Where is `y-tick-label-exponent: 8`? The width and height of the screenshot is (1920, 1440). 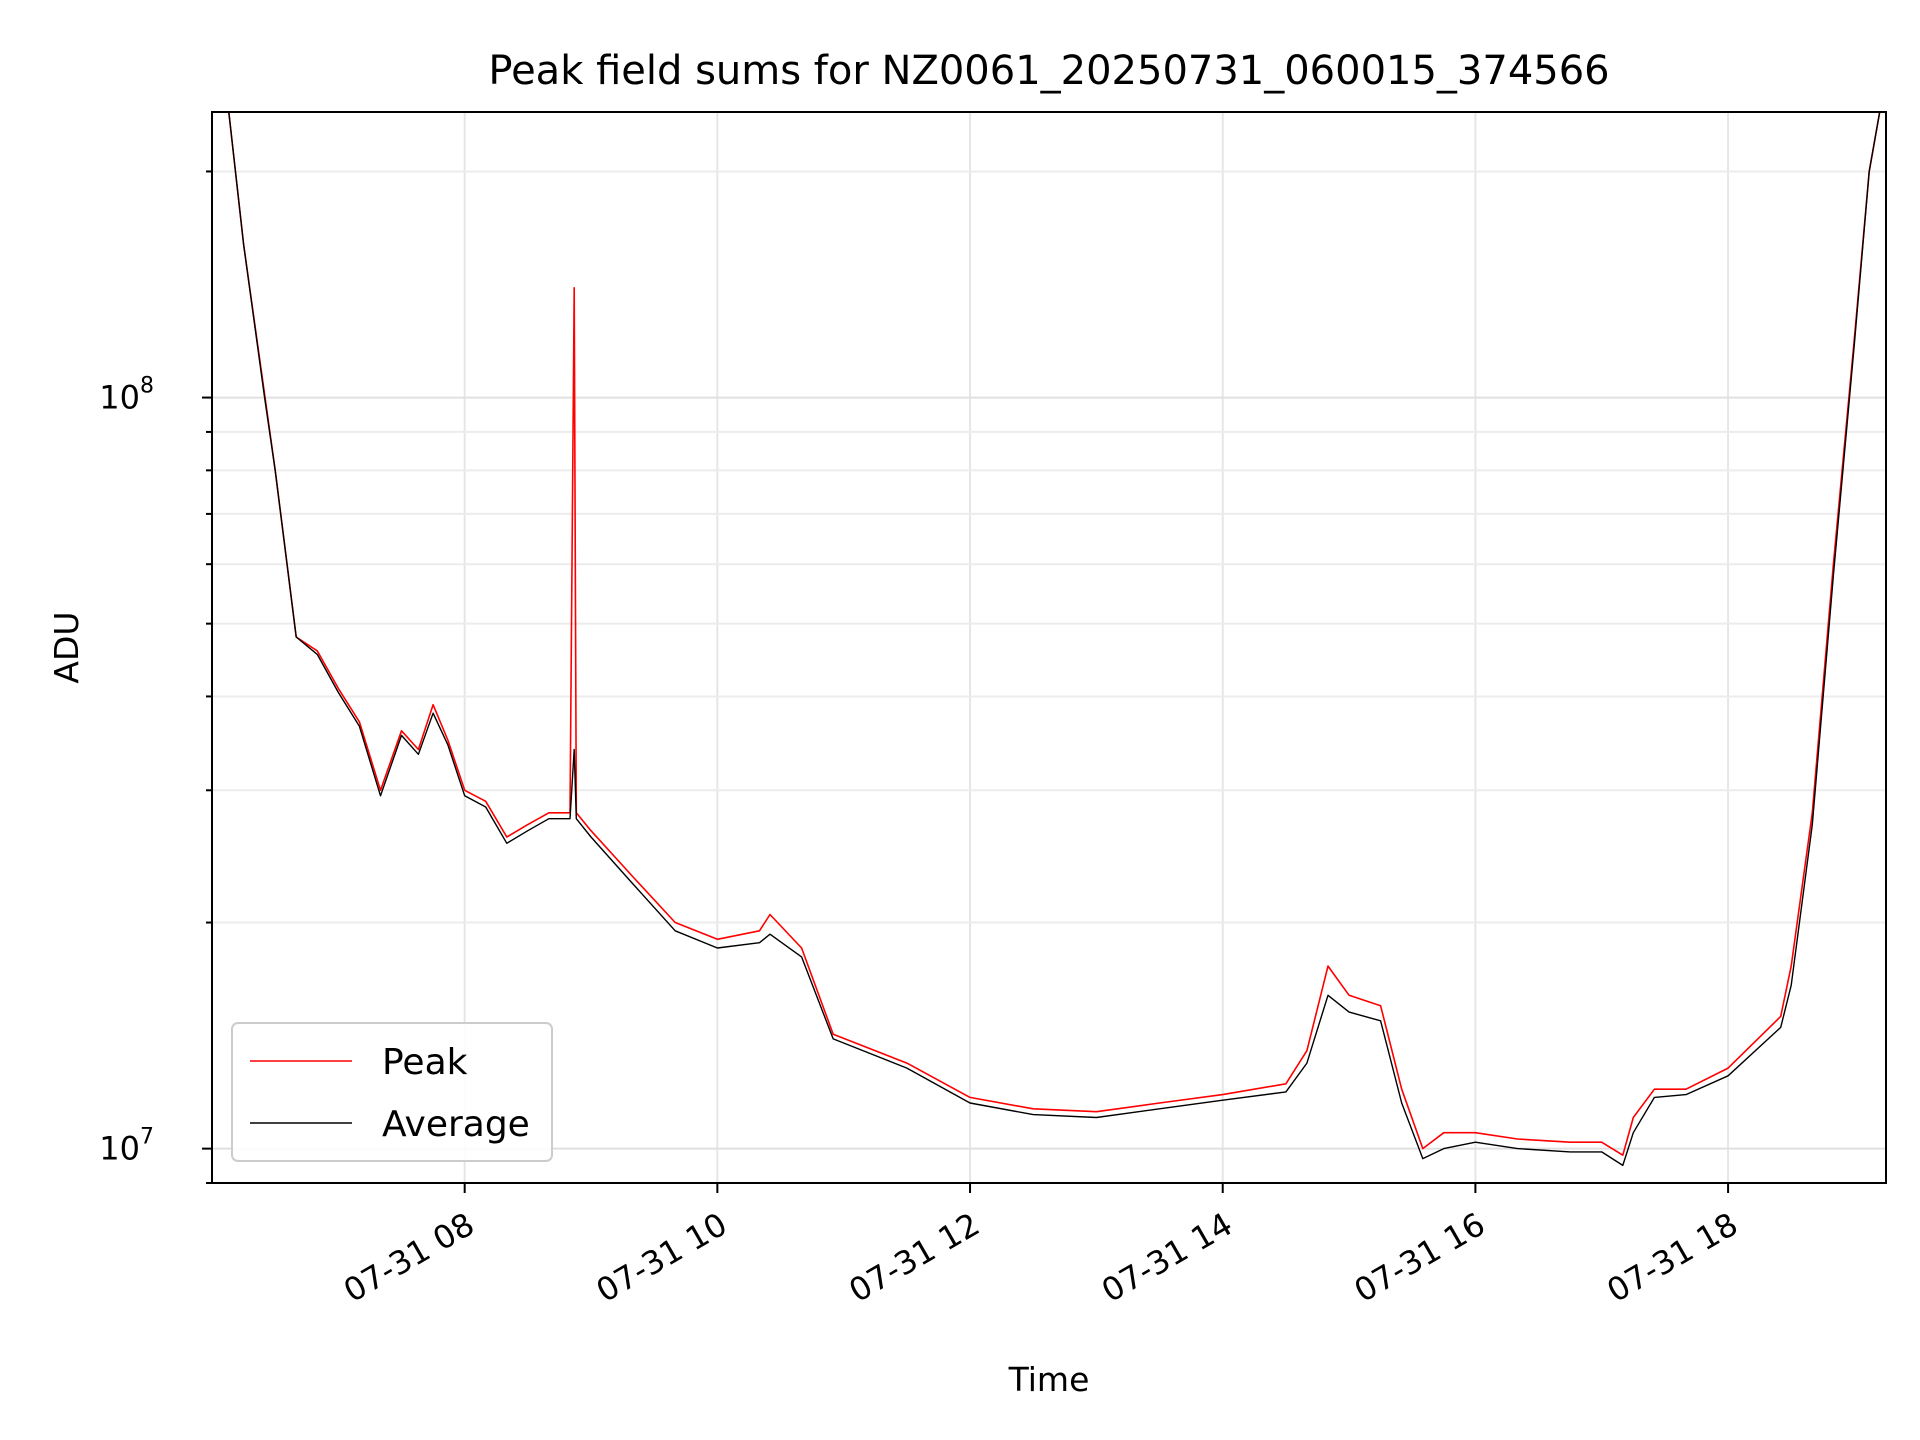
y-tick-label-exponent: 8 is located at coordinates (147, 386).